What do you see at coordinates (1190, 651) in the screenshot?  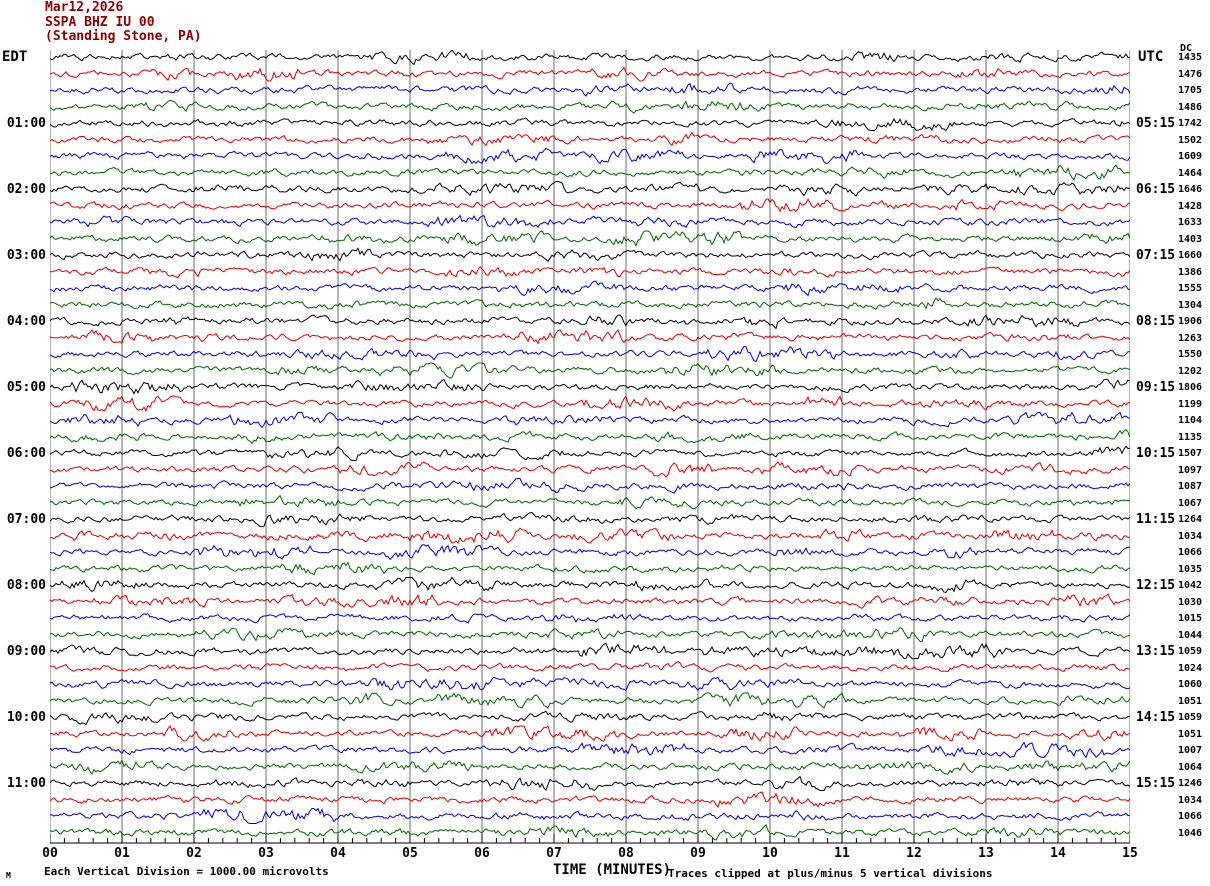 I see `dc-offset-value: 1059` at bounding box center [1190, 651].